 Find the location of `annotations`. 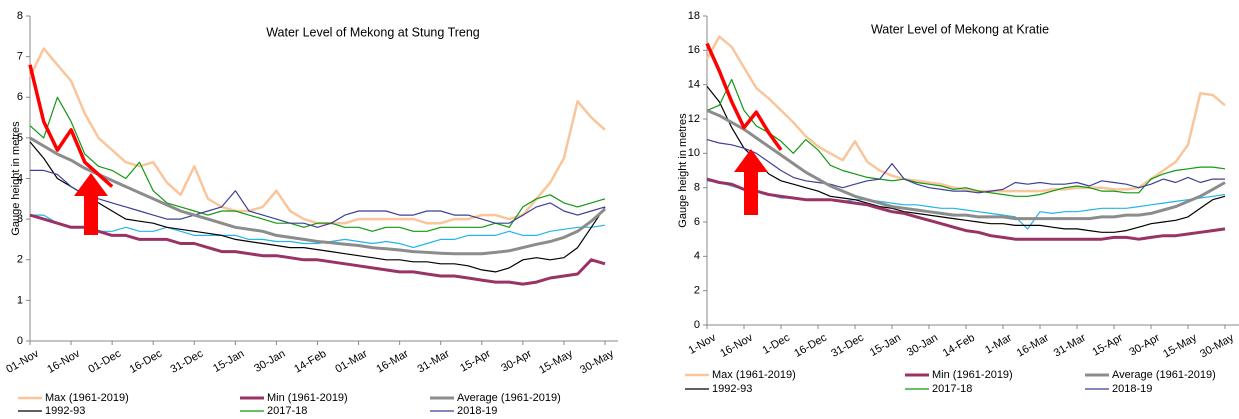

annotations is located at coordinates (421, 192).